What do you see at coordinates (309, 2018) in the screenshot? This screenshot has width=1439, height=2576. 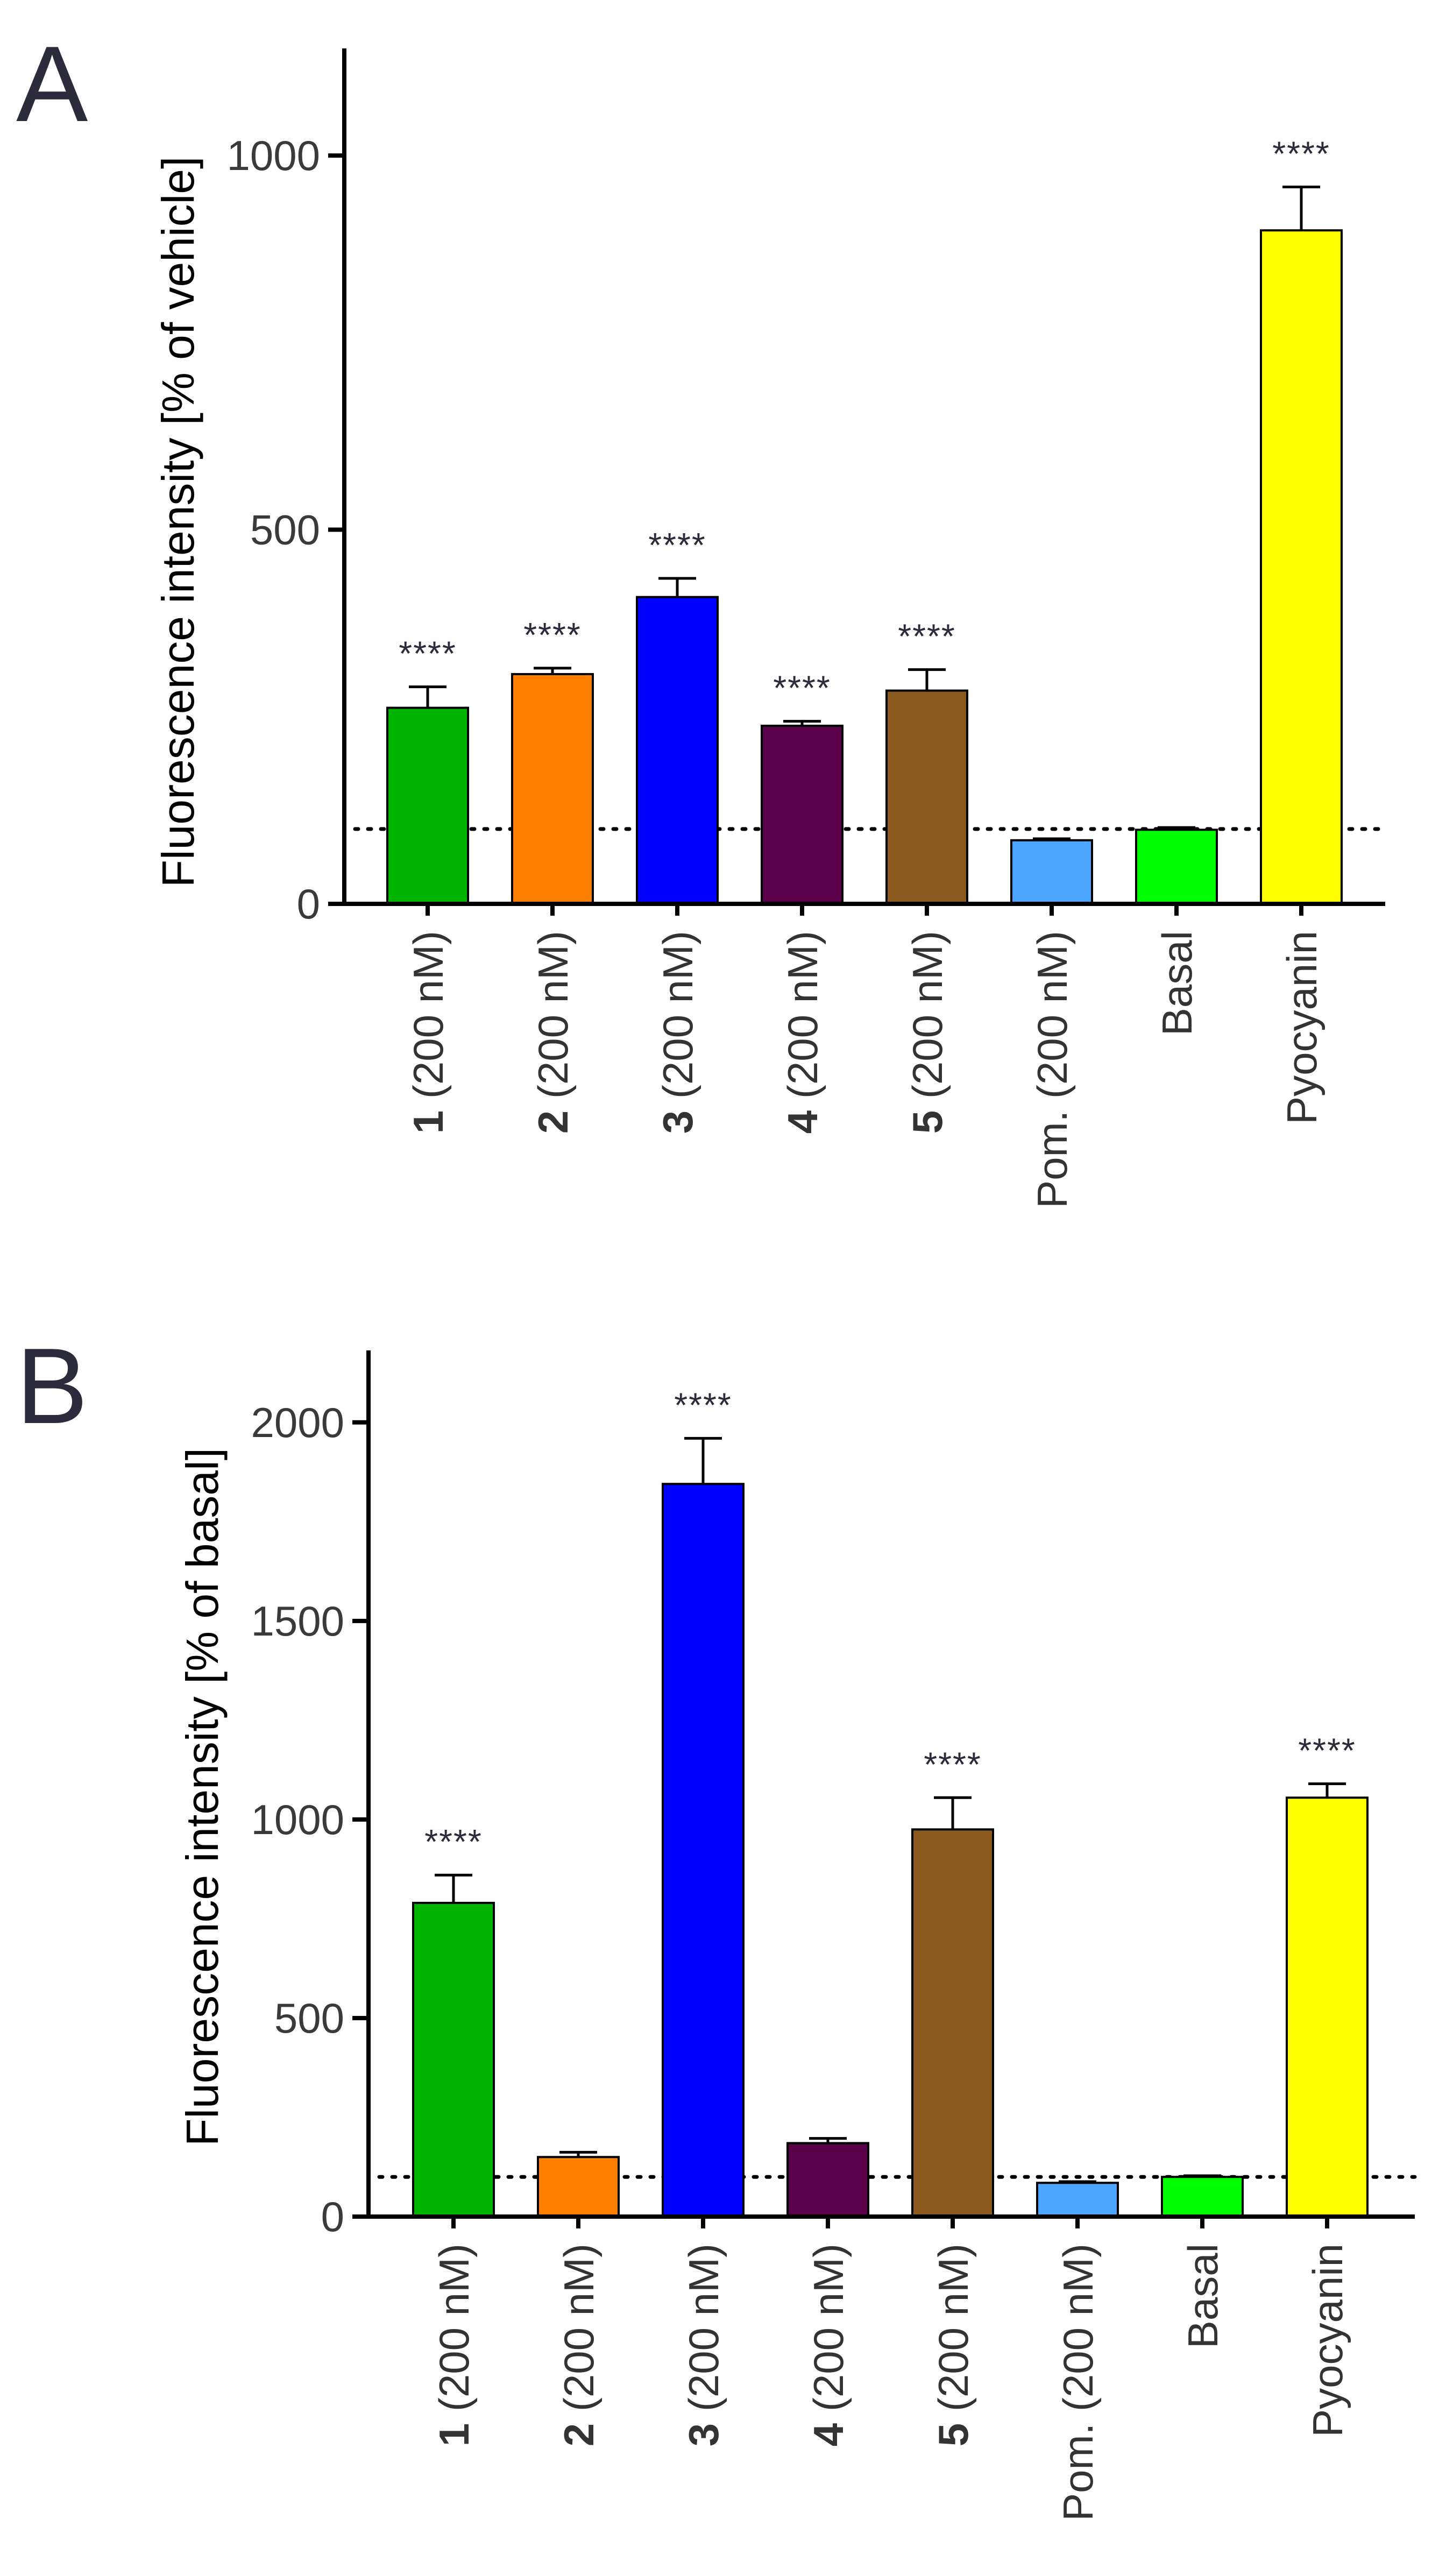 I see `y-tick-label-b-1: 500` at bounding box center [309, 2018].